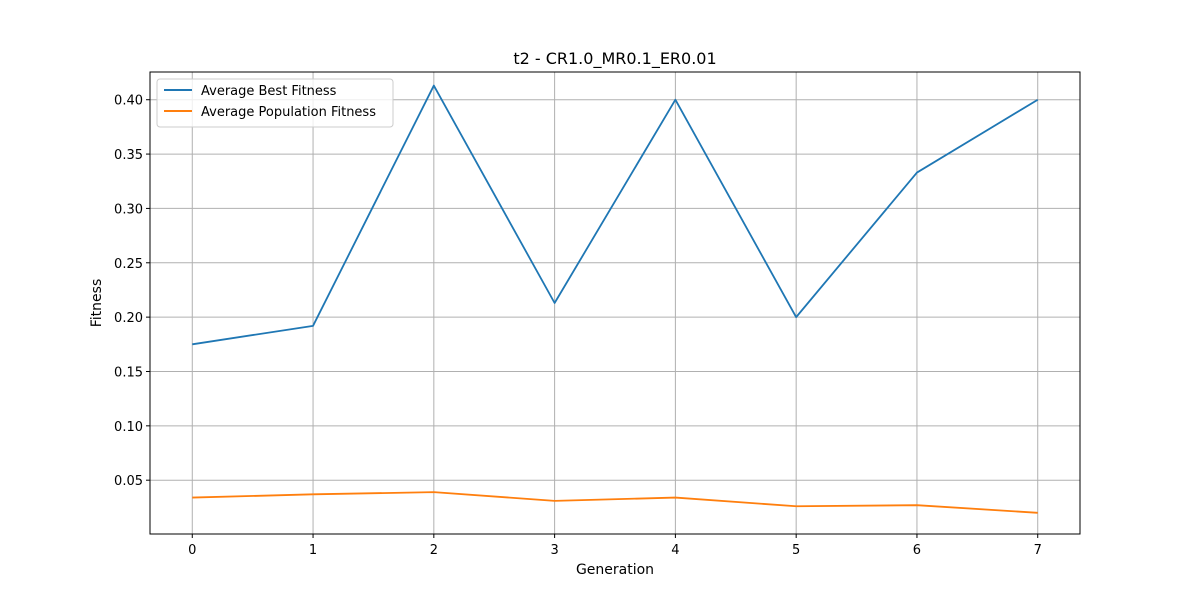 This screenshot has width=1200, height=600. I want to click on x-tick-label: 3, so click(554, 550).